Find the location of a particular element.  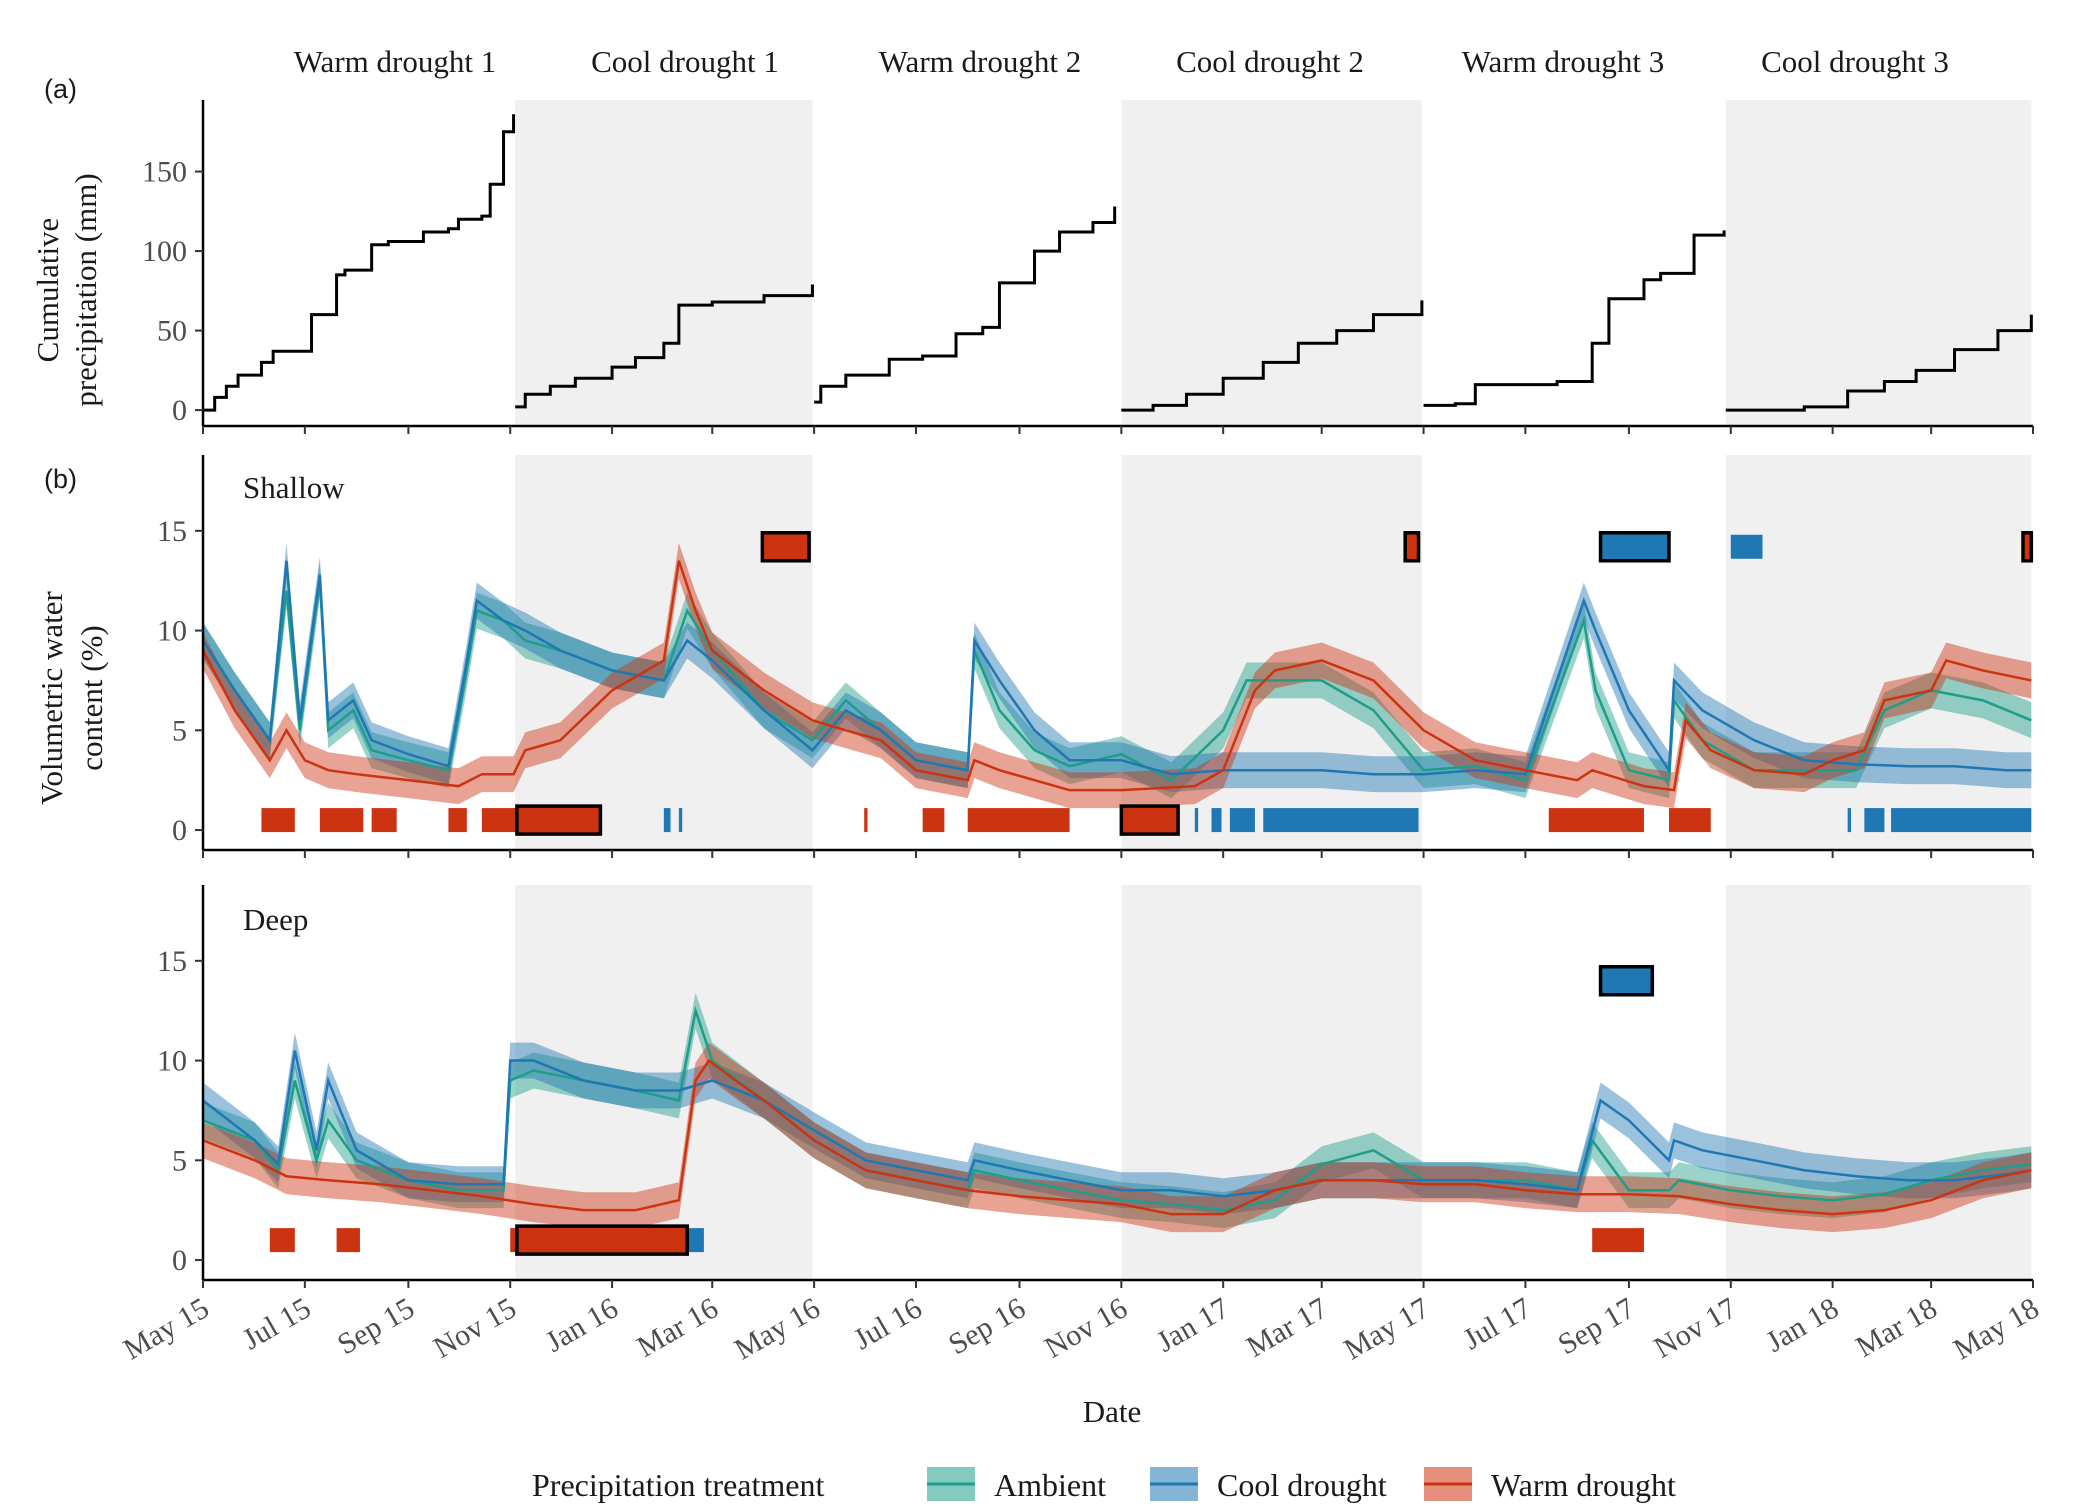

x-tick-label: May 17 is located at coordinates (1386, 1328).